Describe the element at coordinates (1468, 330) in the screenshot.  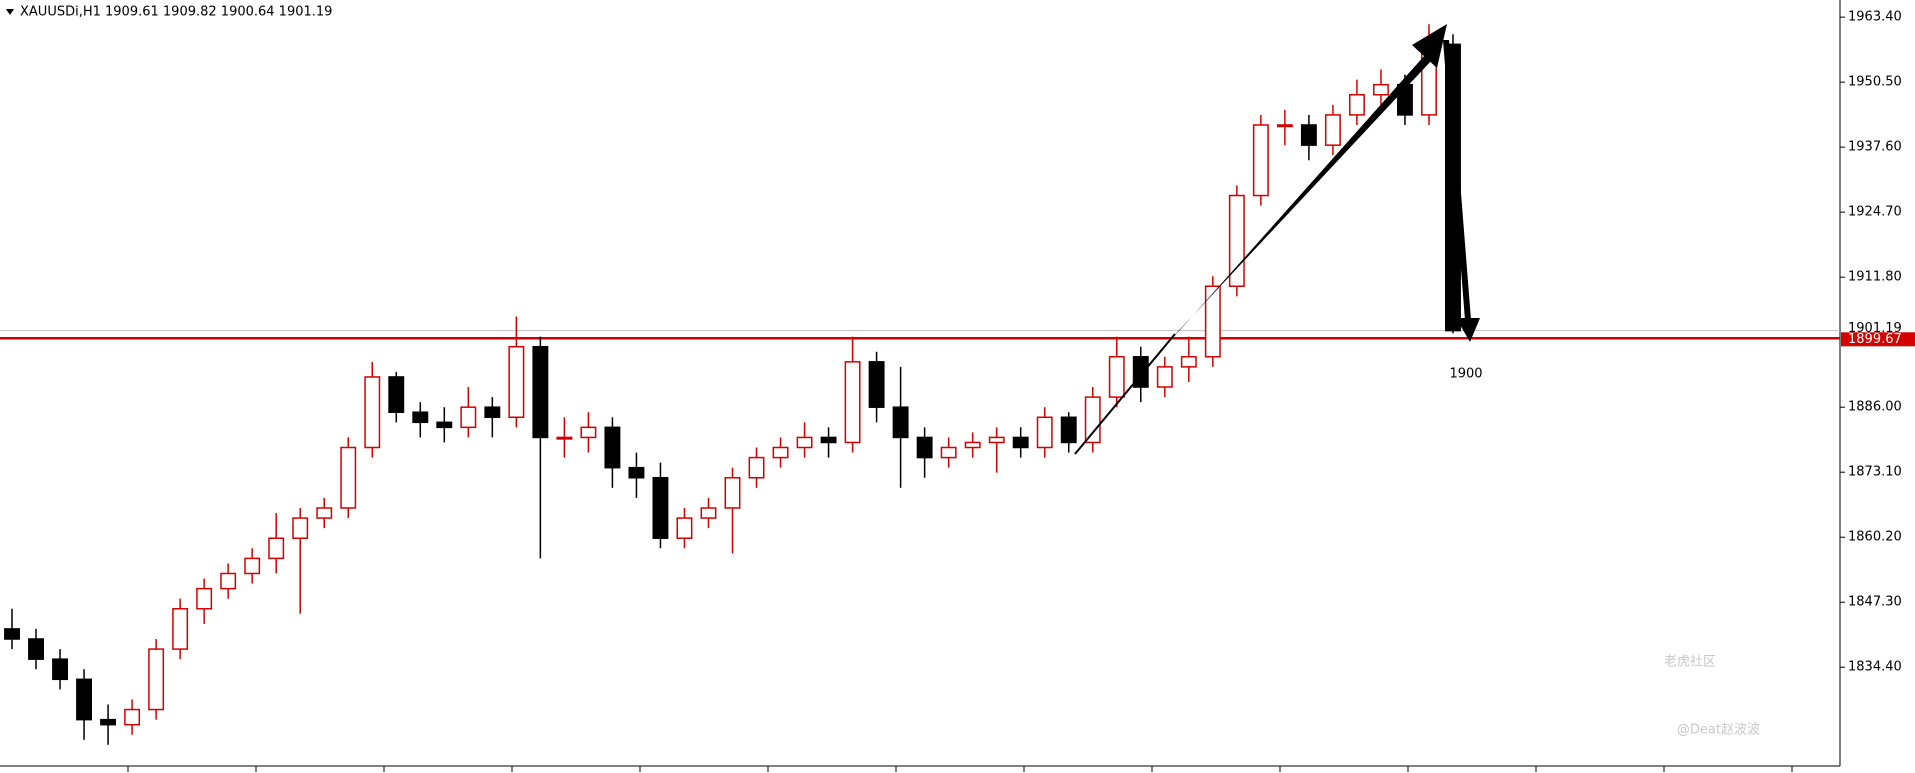
I see `down-arrowhead` at that location.